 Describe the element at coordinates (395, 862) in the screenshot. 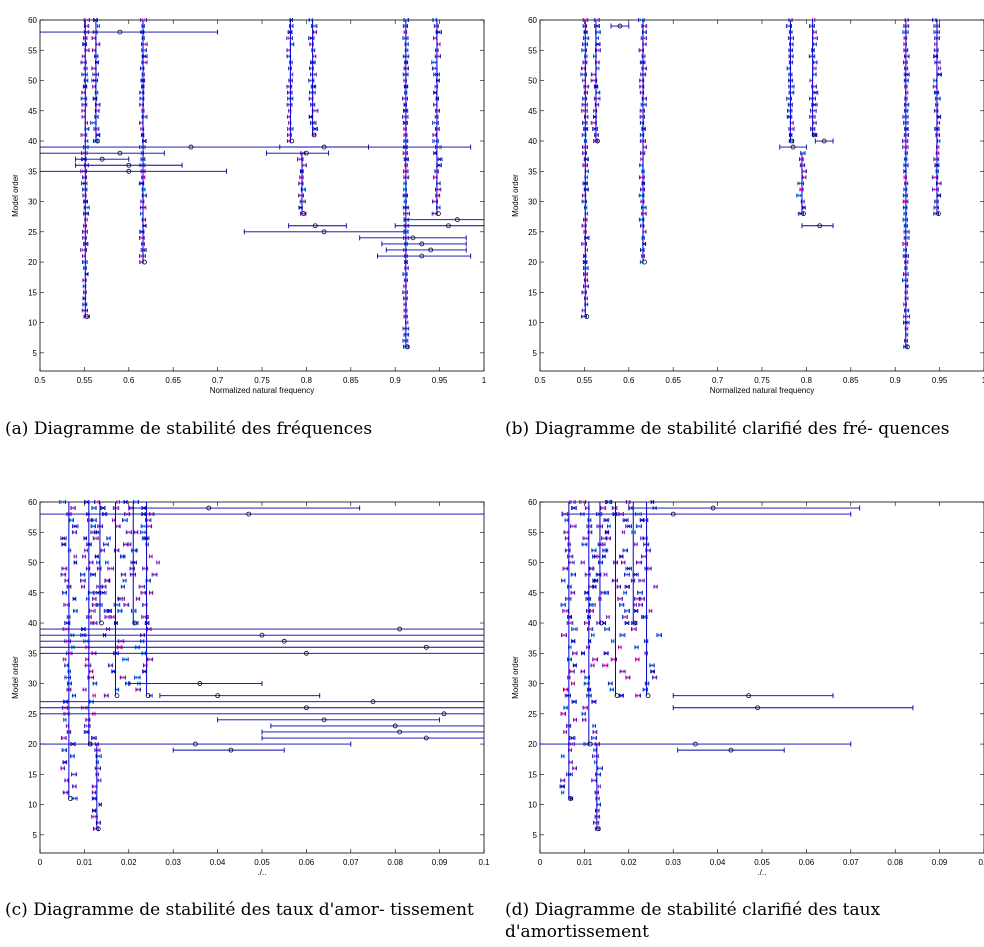

I see `x-tick-label: 0.08` at that location.